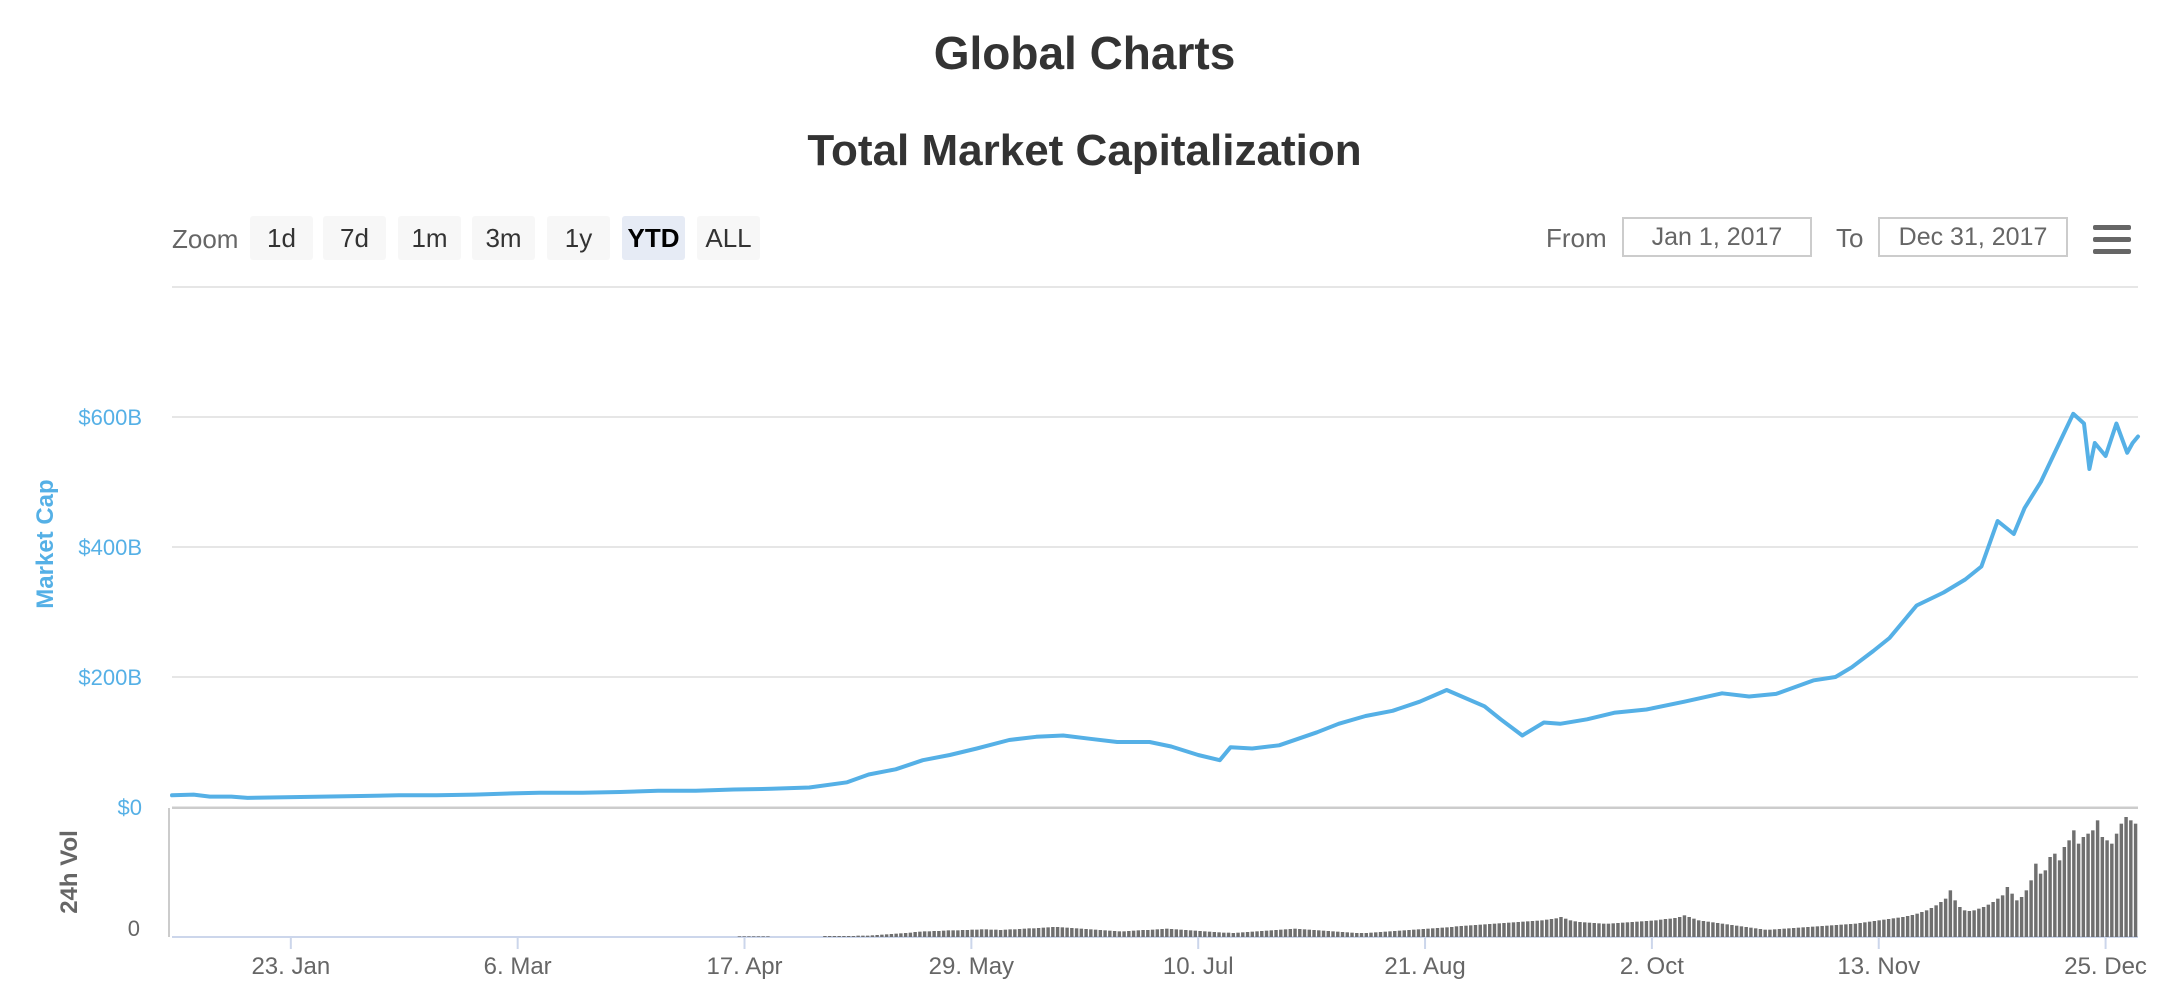  What do you see at coordinates (503, 238) in the screenshot?
I see `zoom-button-3m: 3m` at bounding box center [503, 238].